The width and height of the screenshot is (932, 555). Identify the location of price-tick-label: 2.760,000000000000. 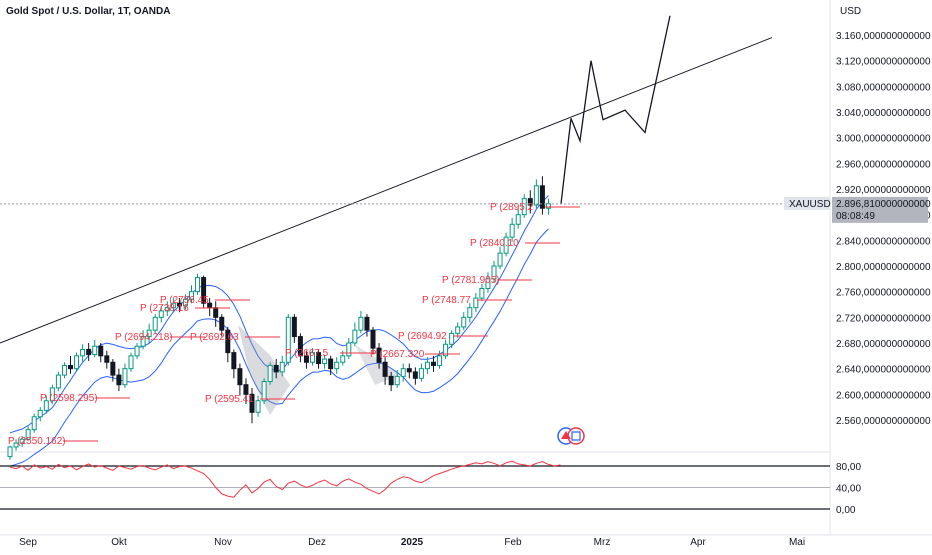
(883, 293).